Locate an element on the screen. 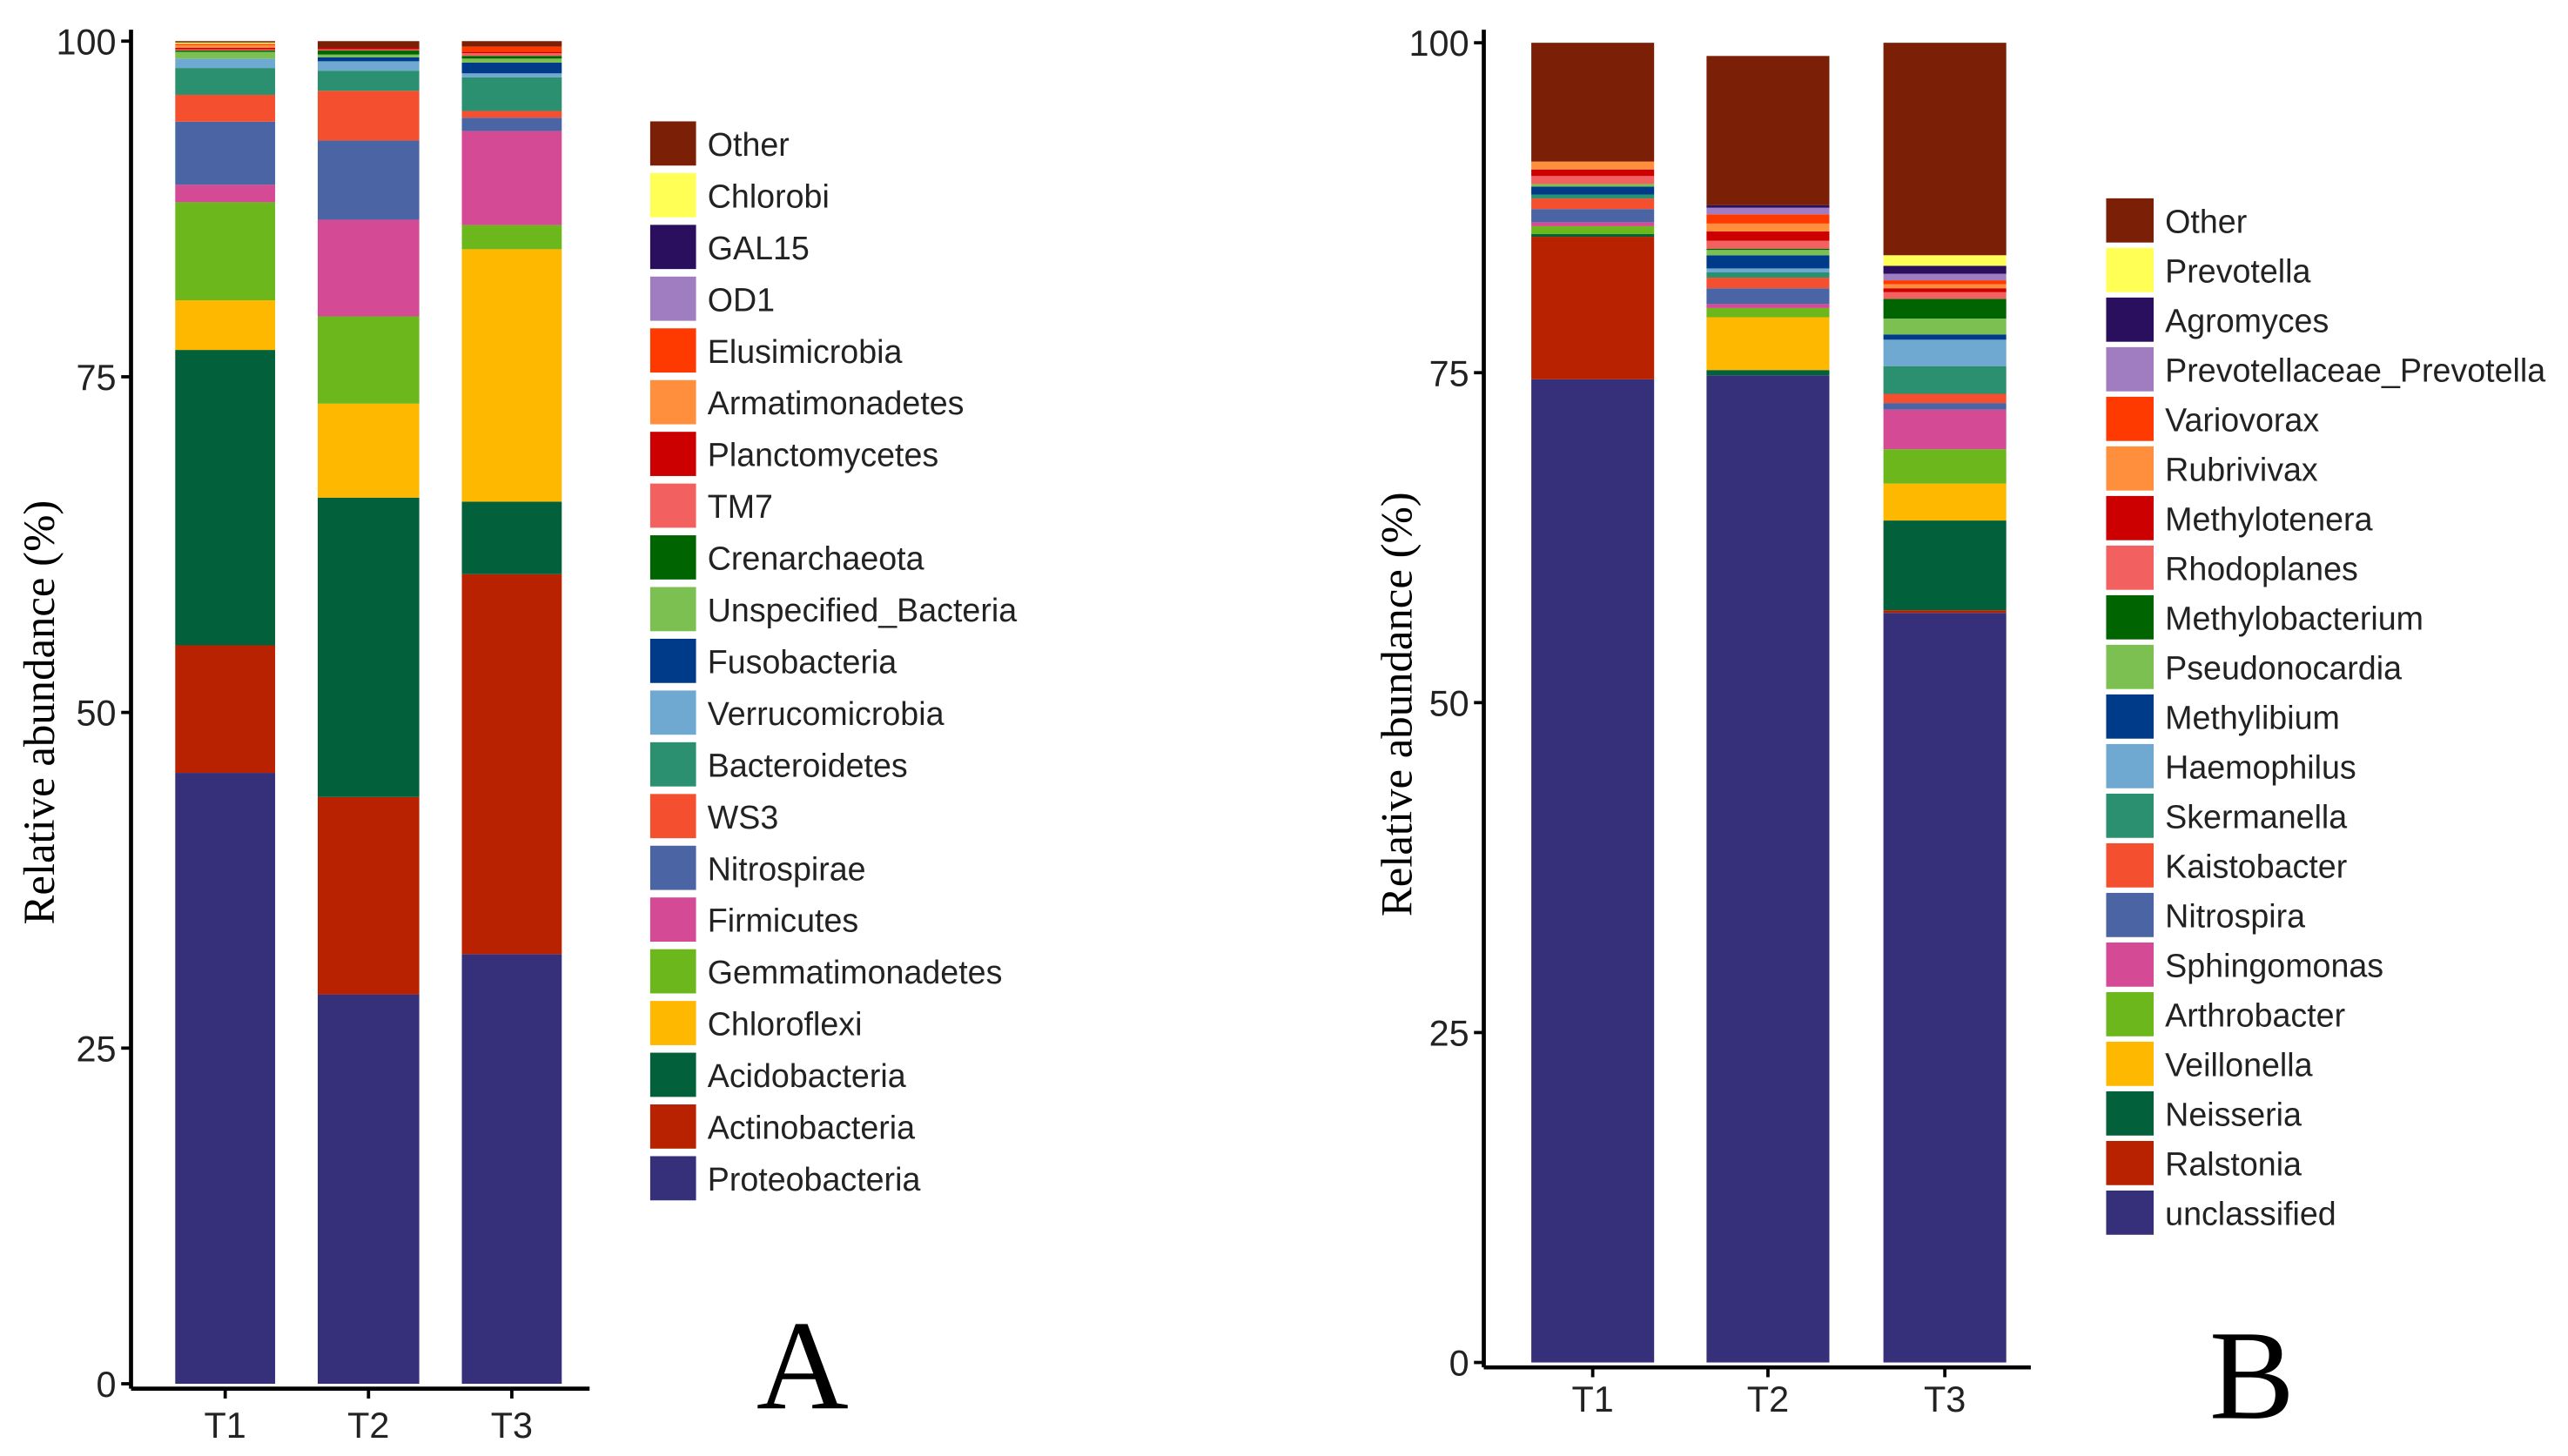 The width and height of the screenshot is (2568, 1456). y-tick-label: 50 is located at coordinates (97, 714).